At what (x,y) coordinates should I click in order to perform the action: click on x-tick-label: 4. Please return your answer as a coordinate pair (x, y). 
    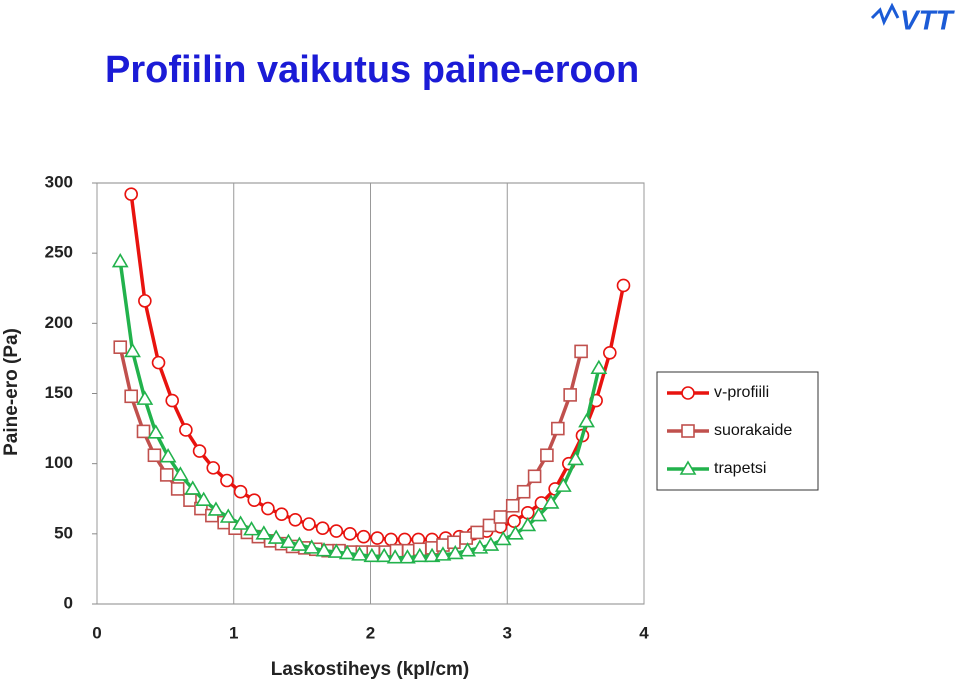
    Looking at the image, I should click on (644, 632).